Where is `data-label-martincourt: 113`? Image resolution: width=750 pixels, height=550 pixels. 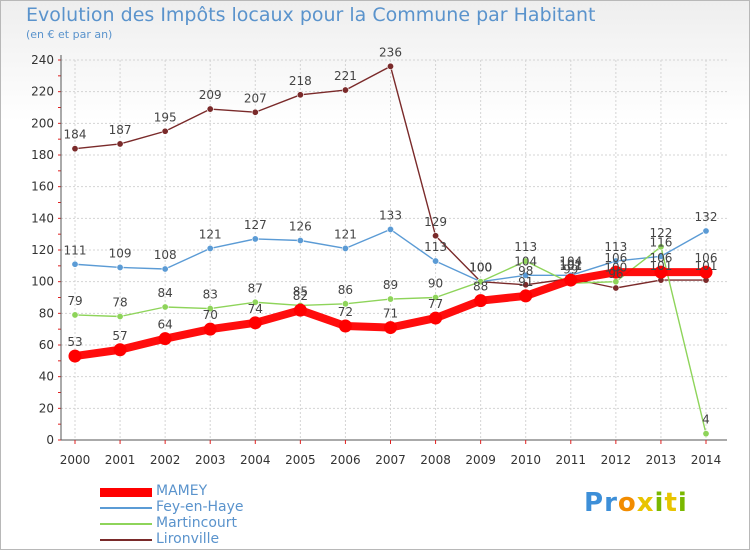
data-label-martincourt: 113 is located at coordinates (525, 247).